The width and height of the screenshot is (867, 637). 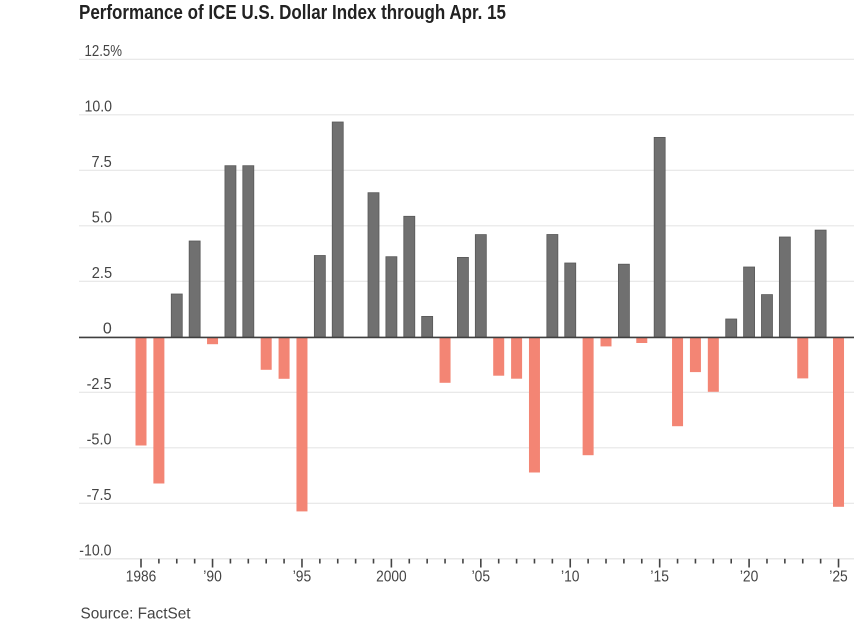 What do you see at coordinates (104, 51) in the screenshot?
I see `svg-text: 12.5%` at bounding box center [104, 51].